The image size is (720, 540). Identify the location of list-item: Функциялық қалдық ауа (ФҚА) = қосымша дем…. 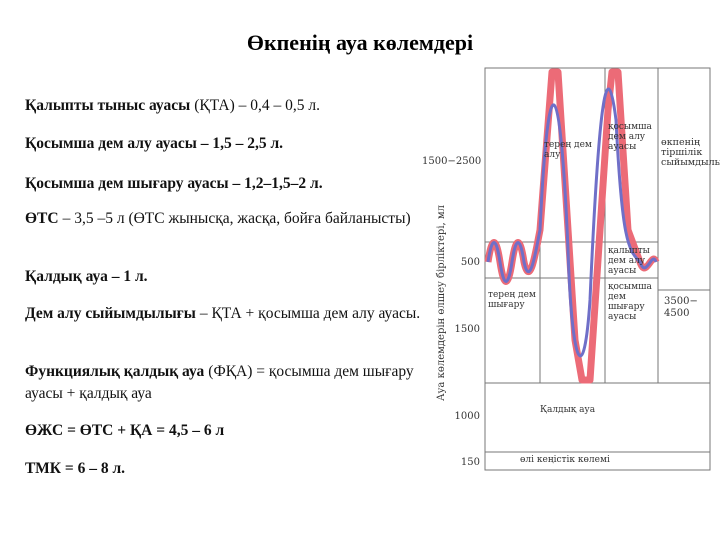
(225, 383).